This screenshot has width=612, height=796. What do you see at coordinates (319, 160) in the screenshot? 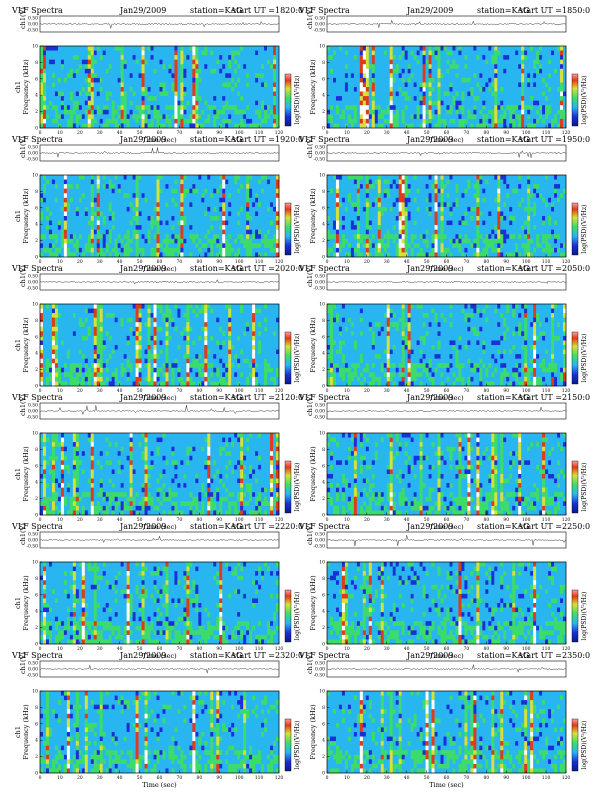
I see `waveform-tick-label: -0.50` at bounding box center [319, 160].